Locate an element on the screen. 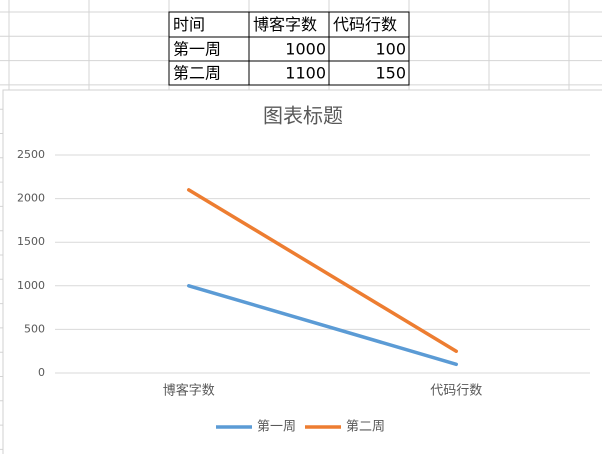 The width and height of the screenshot is (602, 454). cell-text: 1000 is located at coordinates (305, 49).